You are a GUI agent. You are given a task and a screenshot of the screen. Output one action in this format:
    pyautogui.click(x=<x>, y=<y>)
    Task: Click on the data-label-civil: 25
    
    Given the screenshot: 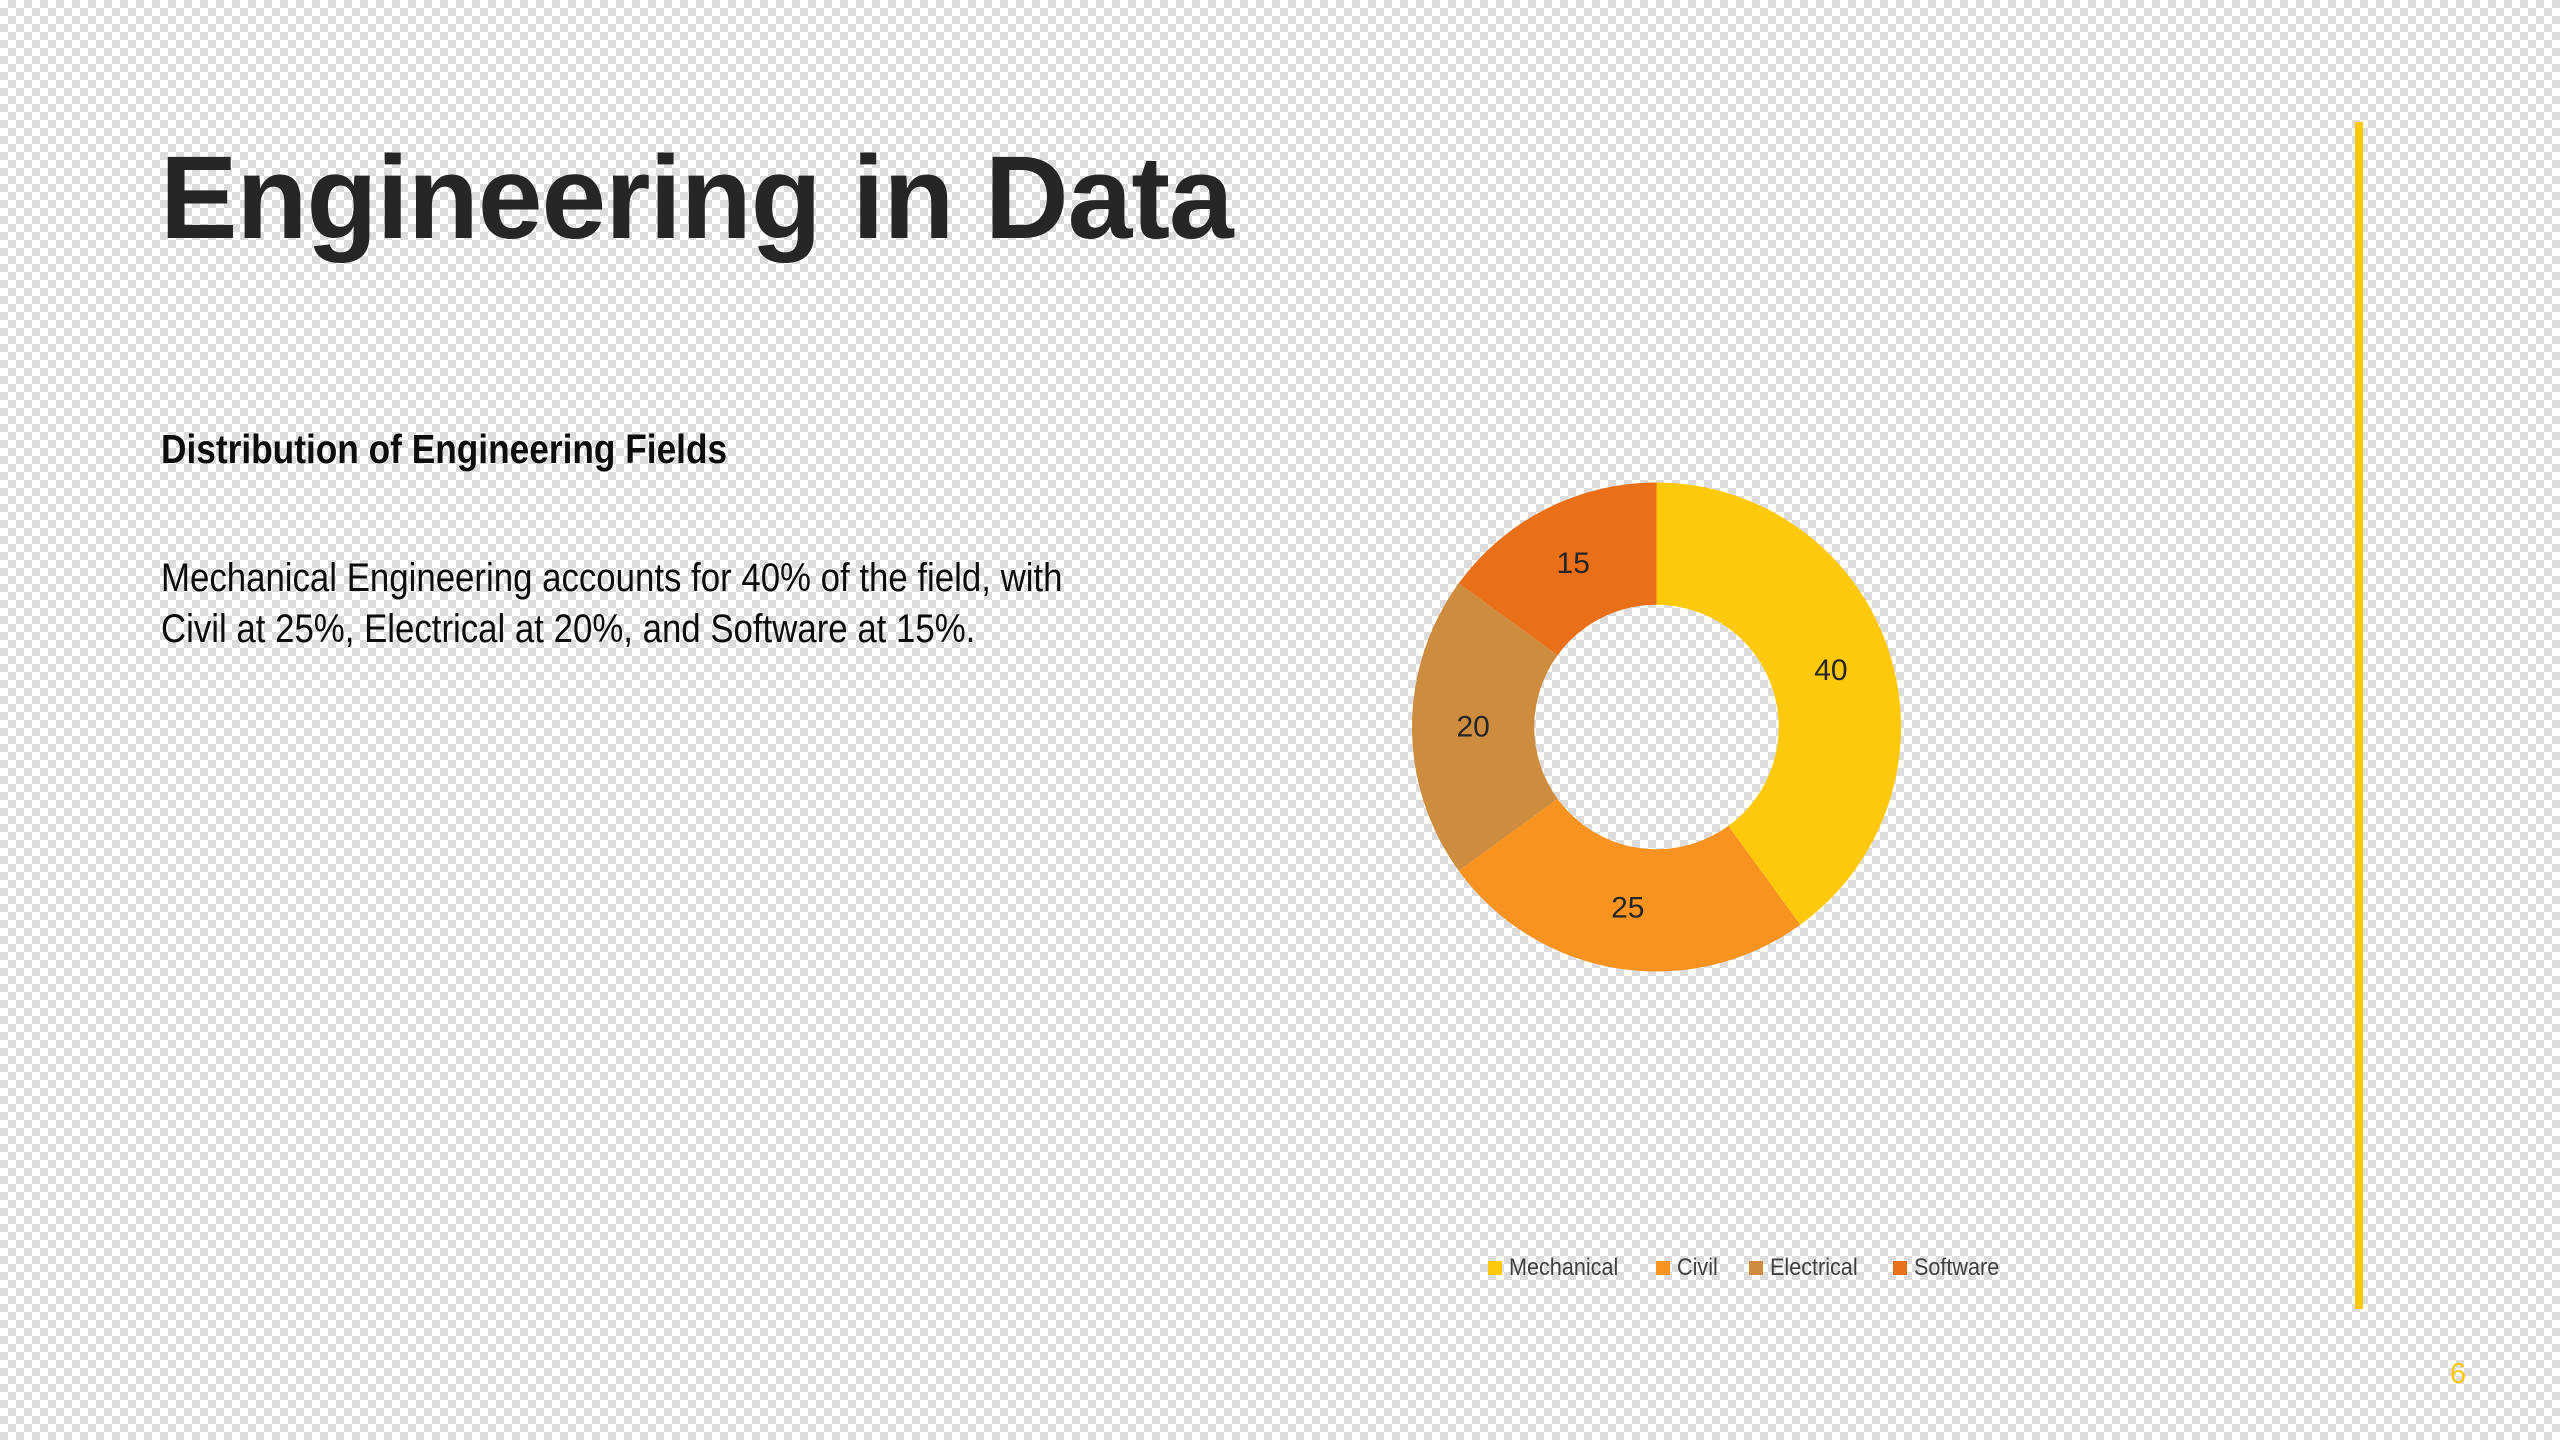 What is the action you would take?
    pyautogui.click(x=1627, y=908)
    